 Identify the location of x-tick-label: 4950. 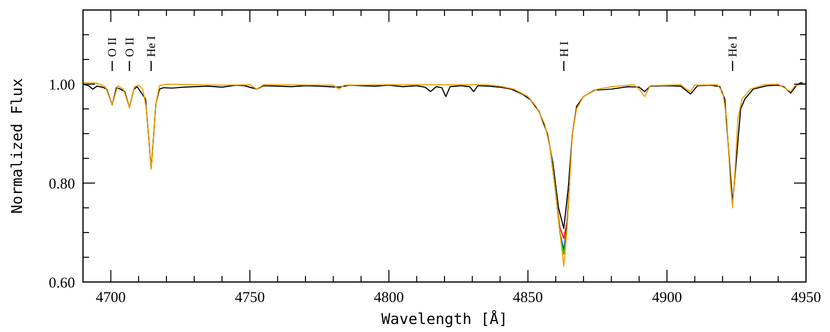
(806, 298).